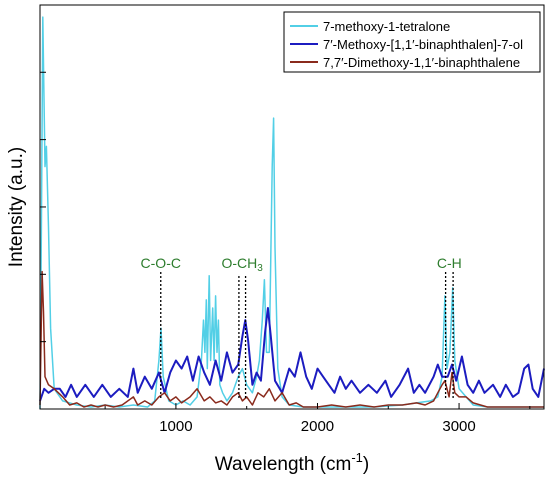 This screenshot has width=550, height=481. What do you see at coordinates (366, 464) in the screenshot?
I see `x-axis-title-tail: )` at bounding box center [366, 464].